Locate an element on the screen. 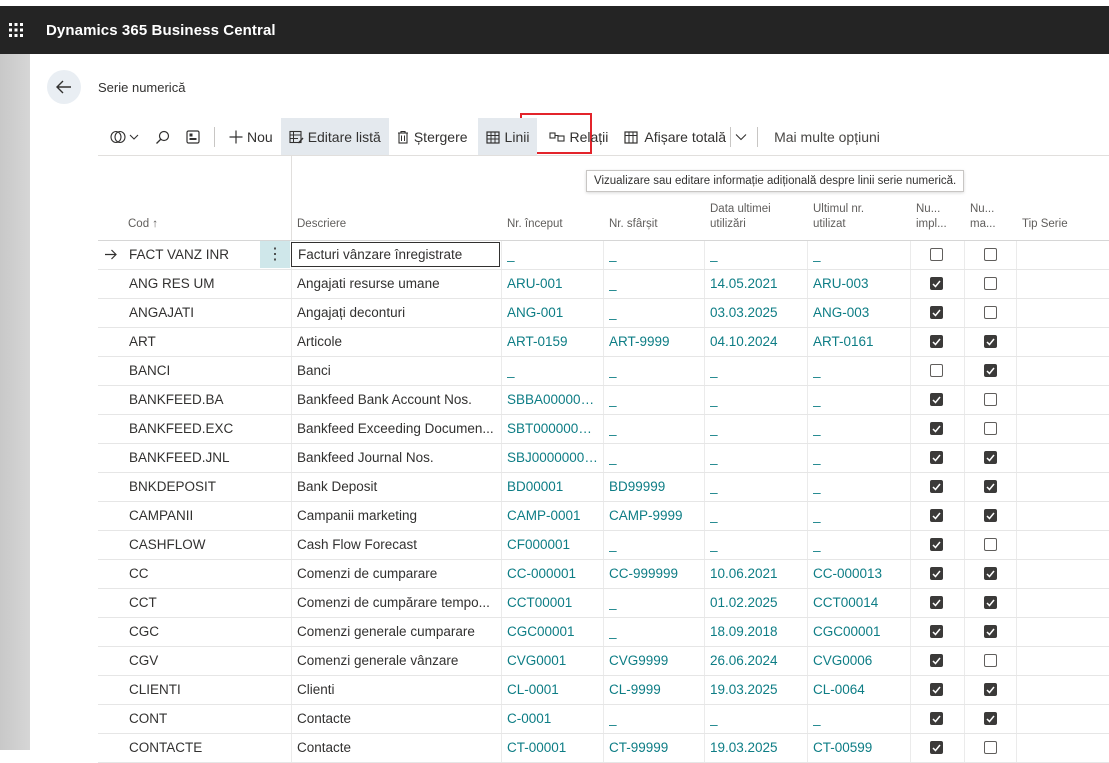  cell-description: Clienti is located at coordinates (316, 689).